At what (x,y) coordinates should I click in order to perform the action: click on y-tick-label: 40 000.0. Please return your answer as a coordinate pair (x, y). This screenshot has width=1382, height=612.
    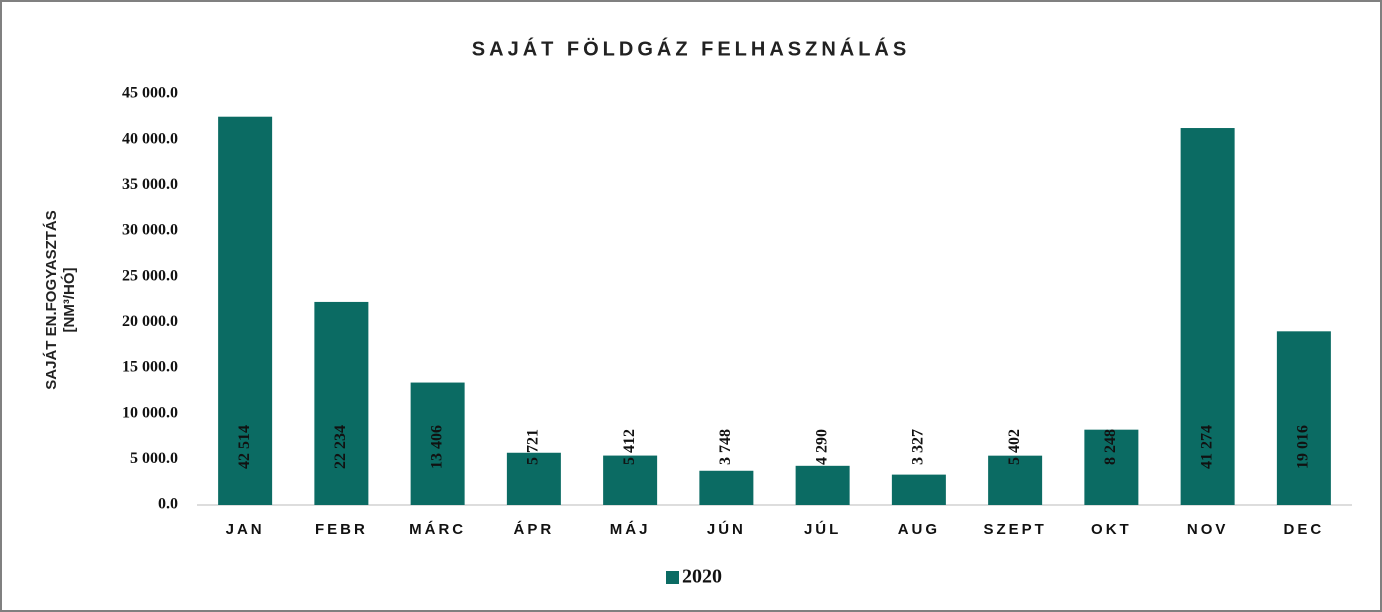
    Looking at the image, I should click on (150, 138).